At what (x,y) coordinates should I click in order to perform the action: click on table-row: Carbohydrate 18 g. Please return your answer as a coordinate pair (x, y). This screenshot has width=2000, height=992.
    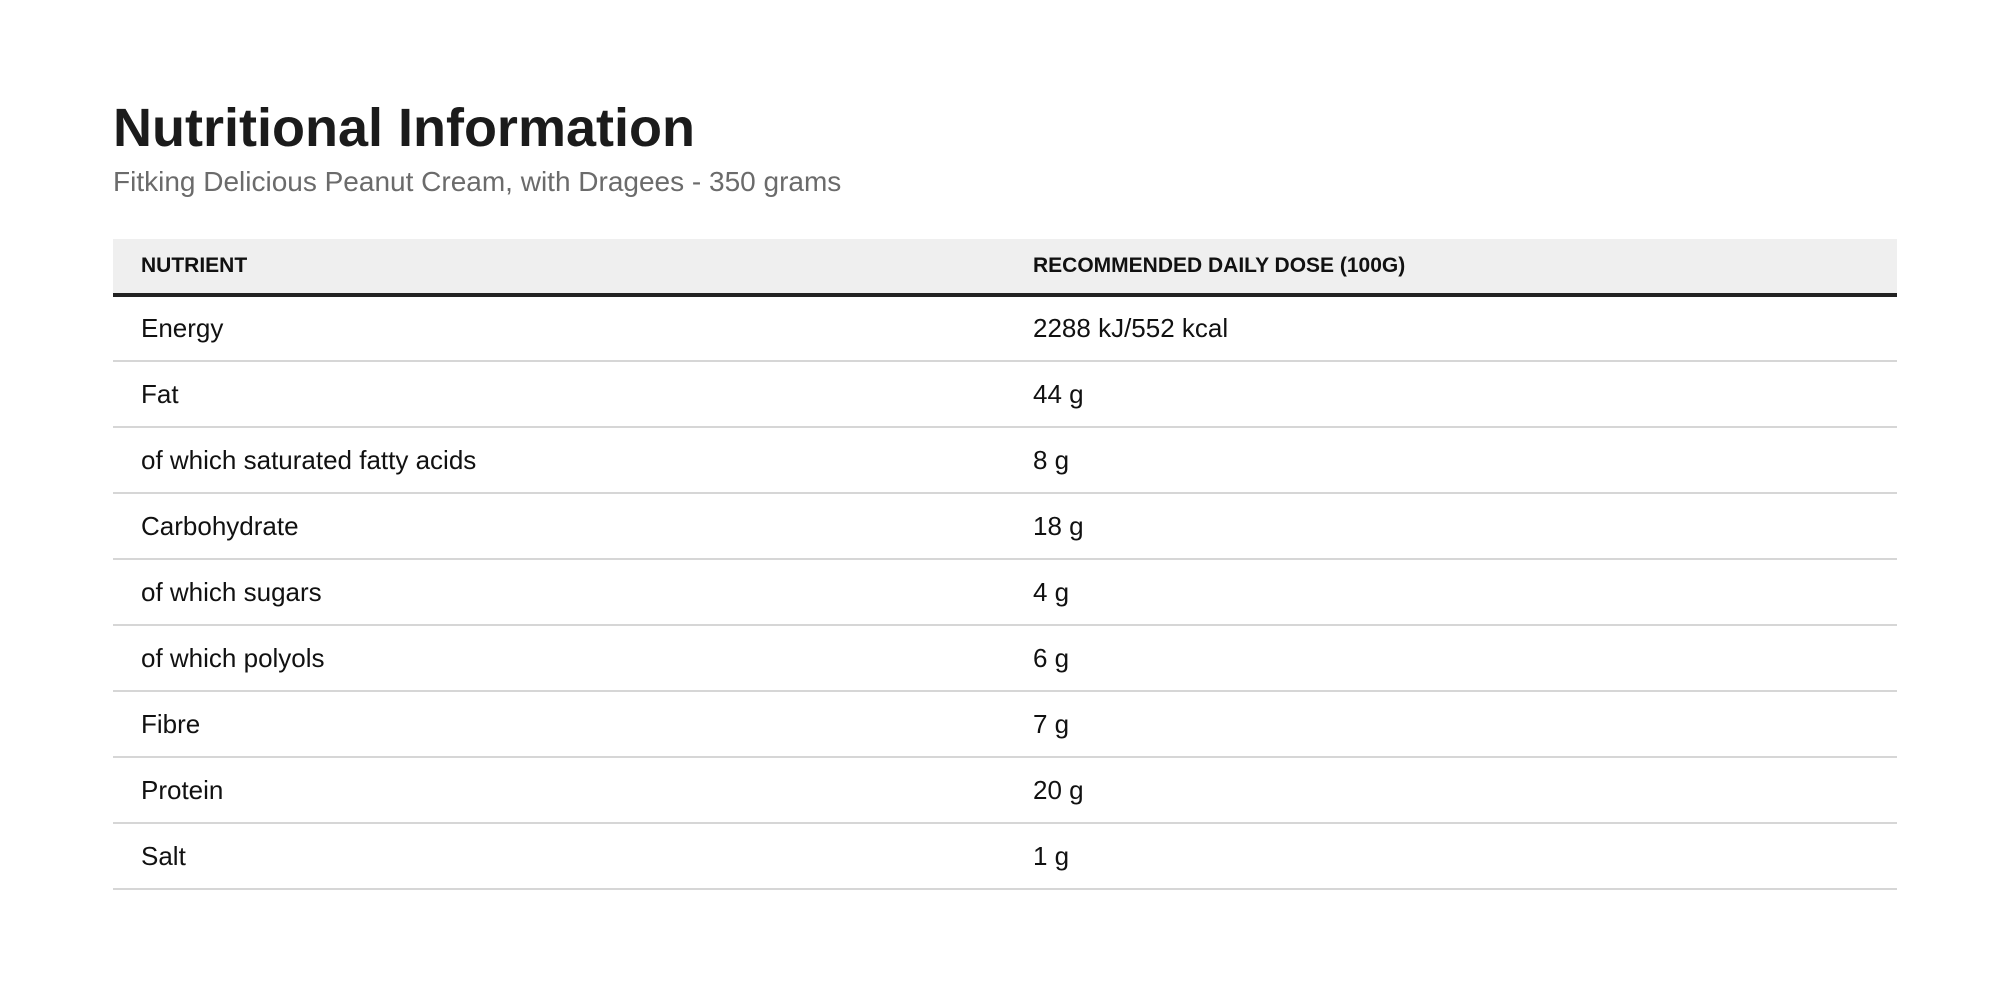
    Looking at the image, I should click on (1005, 526).